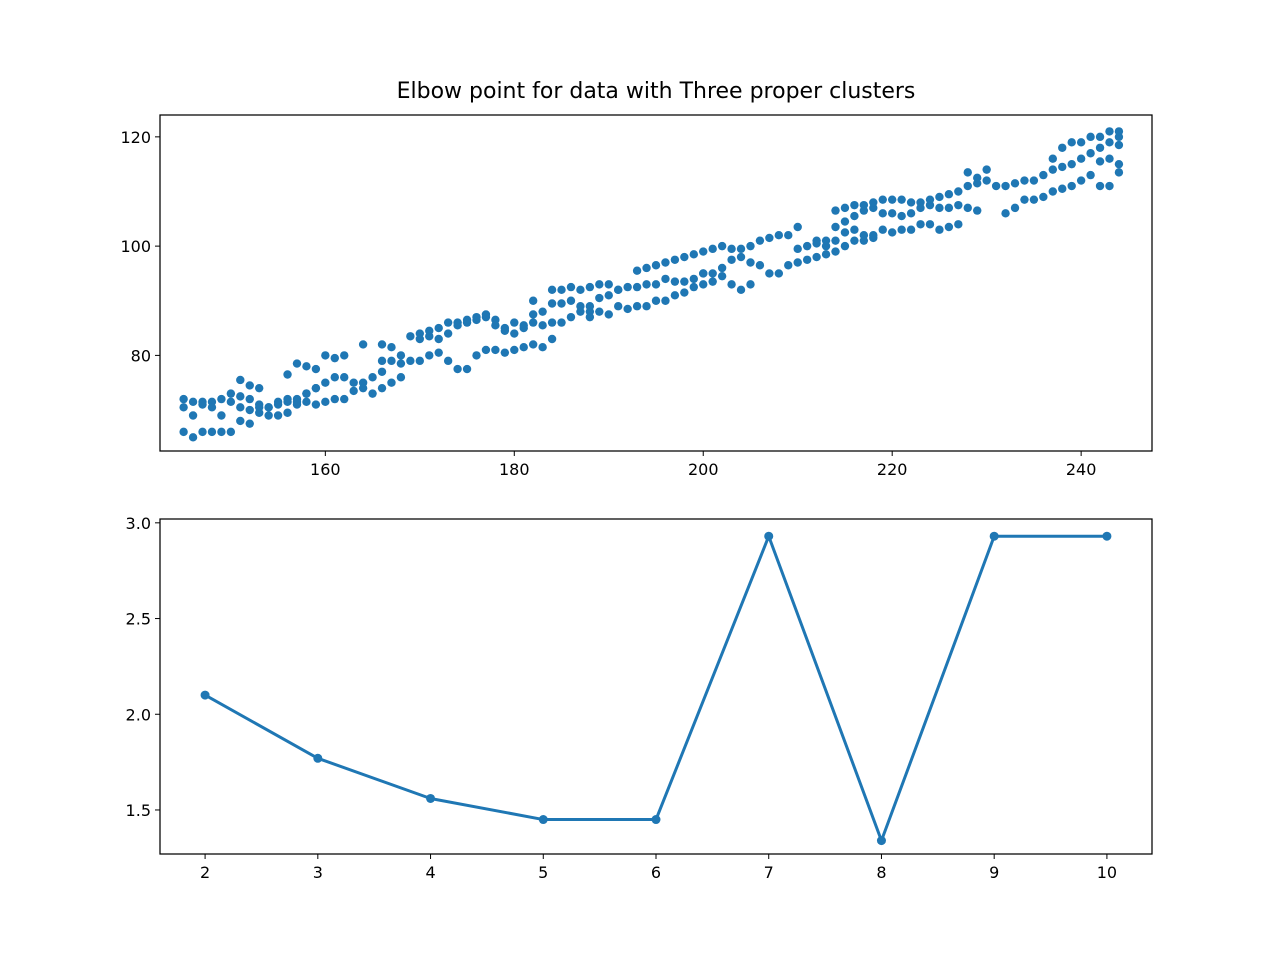 This screenshot has height=964, width=1280. What do you see at coordinates (325, 469) in the screenshot?
I see `scatter-x-tick-label: 160` at bounding box center [325, 469].